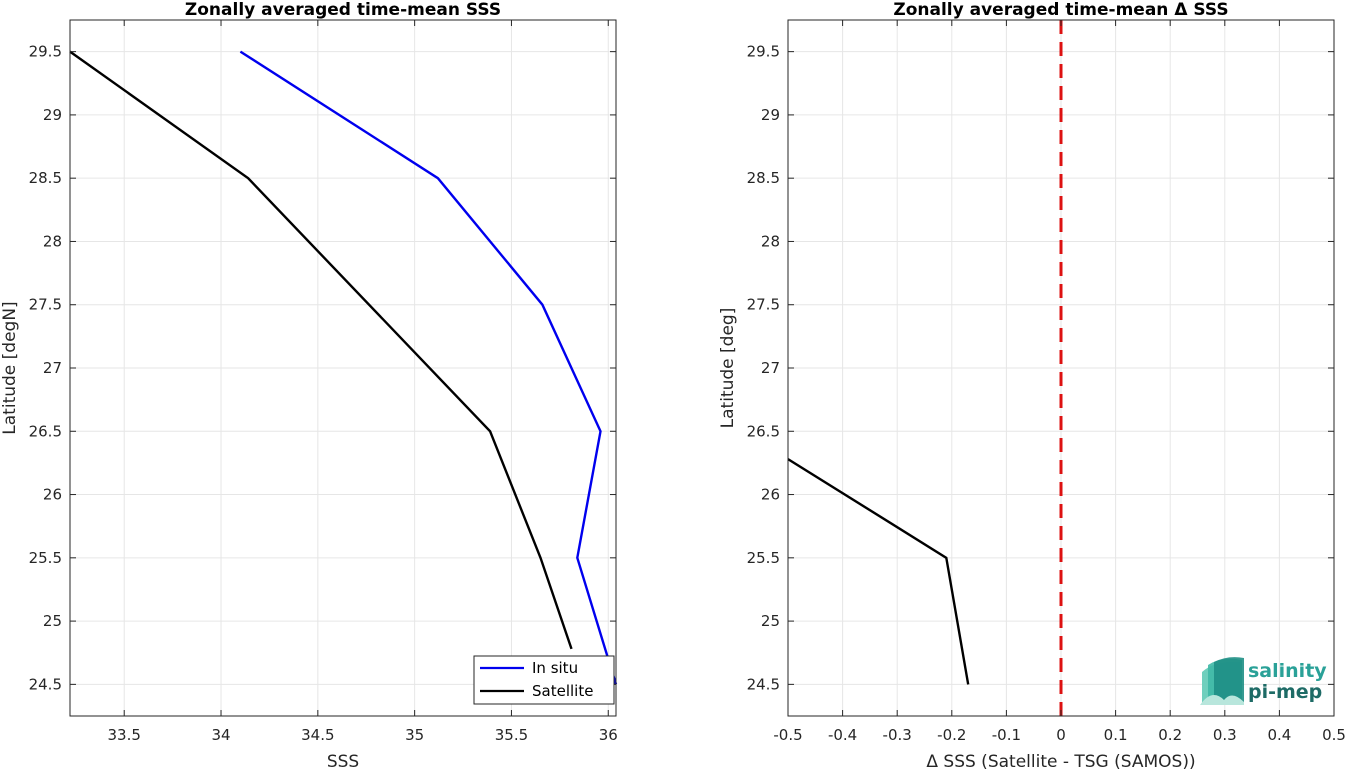 This screenshot has height=769, width=1347. What do you see at coordinates (1061, 735) in the screenshot?
I see `x-tick-label: 0` at bounding box center [1061, 735].